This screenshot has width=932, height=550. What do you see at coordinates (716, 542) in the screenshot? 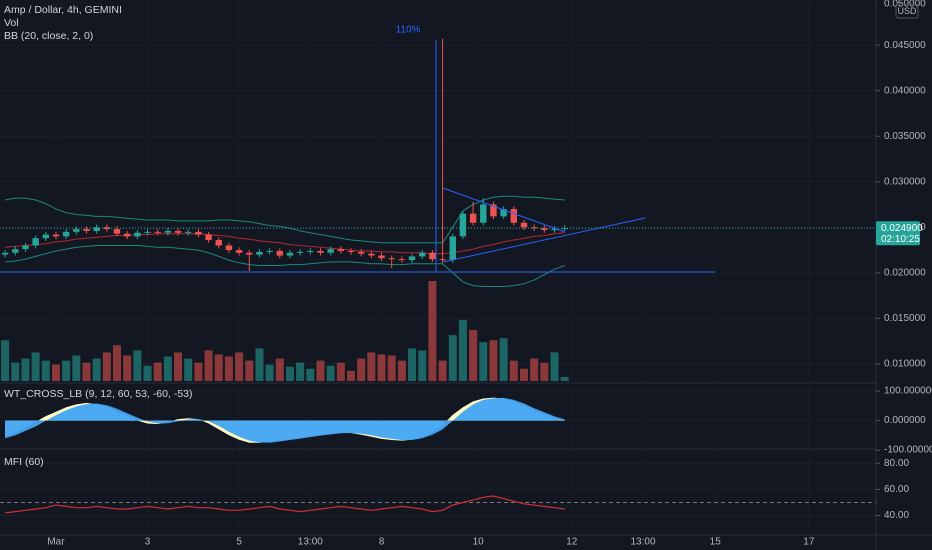
I see `x-tick-label: 15` at bounding box center [716, 542].